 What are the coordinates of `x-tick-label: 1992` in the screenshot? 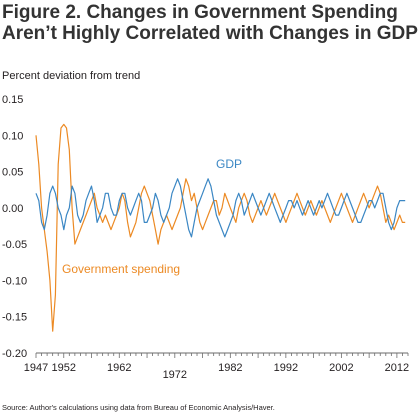 It's located at (286, 368).